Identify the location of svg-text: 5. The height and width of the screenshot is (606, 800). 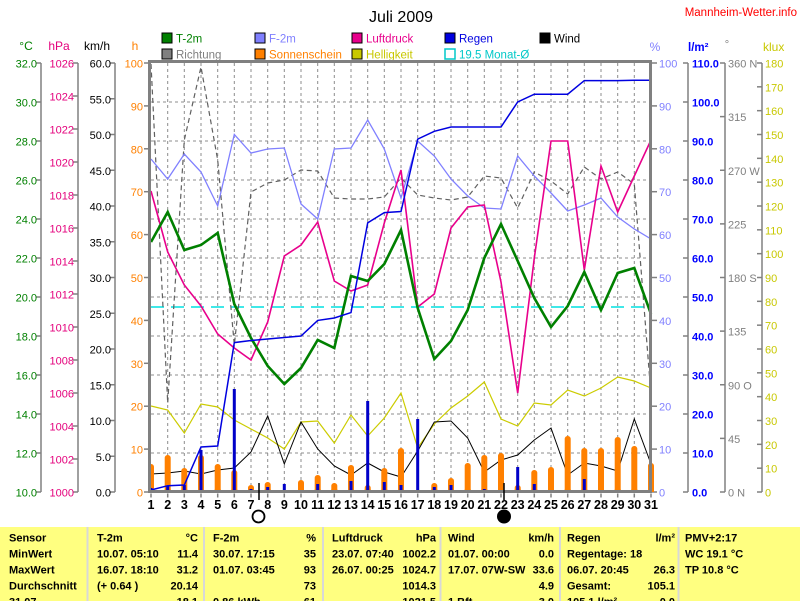
(217, 505).